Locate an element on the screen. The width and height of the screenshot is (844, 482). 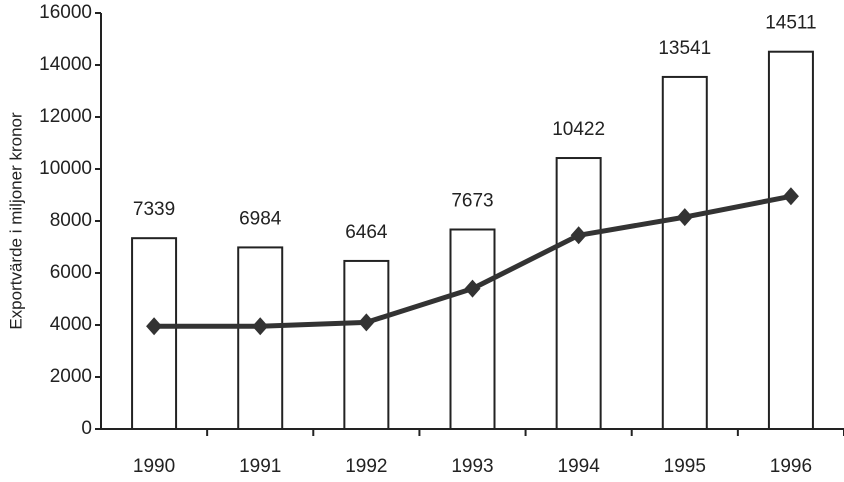
x-tick-label: 1995 is located at coordinates (685, 466).